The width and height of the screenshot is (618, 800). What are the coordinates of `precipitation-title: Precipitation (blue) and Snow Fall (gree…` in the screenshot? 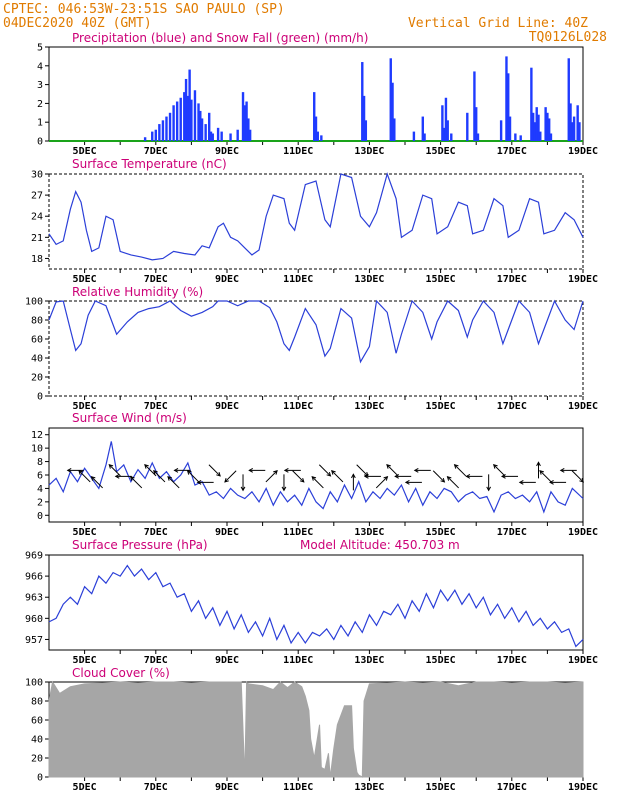 It's located at (220, 38).